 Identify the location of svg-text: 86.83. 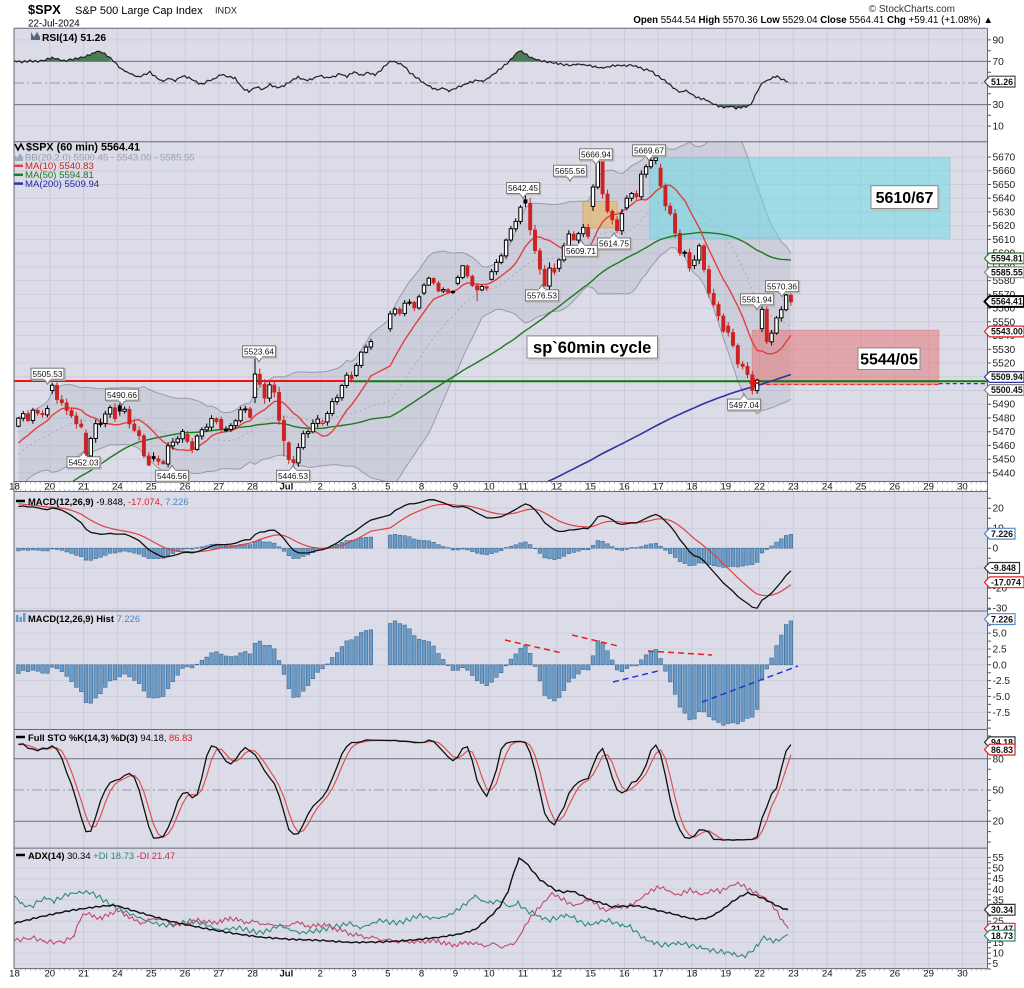
(1002, 750).